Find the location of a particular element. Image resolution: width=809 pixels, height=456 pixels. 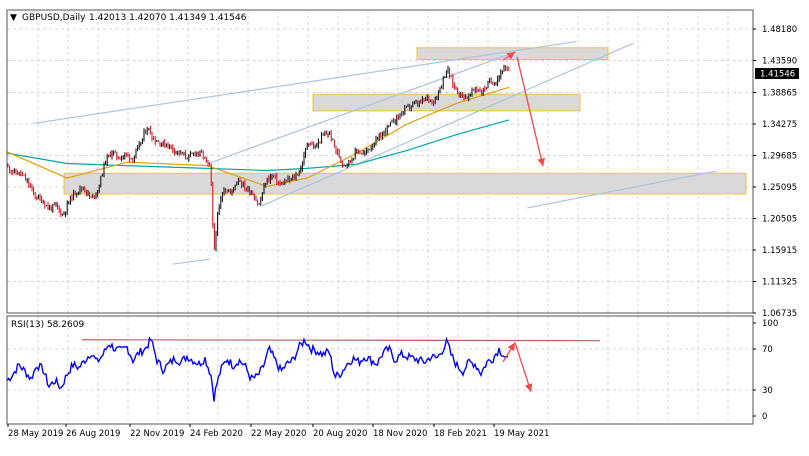

rsi-line is located at coordinates (257, 369).